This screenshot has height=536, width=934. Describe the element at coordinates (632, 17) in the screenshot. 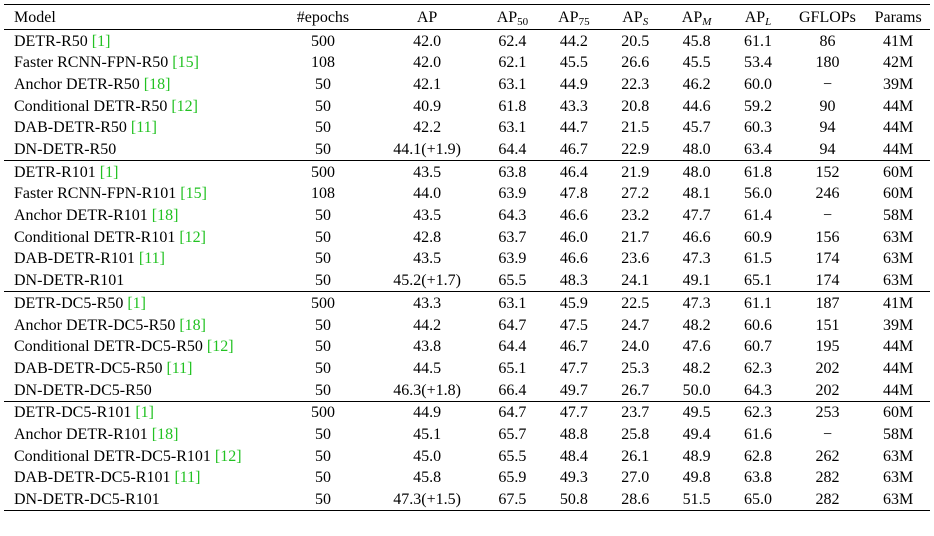

I see `header-aps-base: AP` at that location.